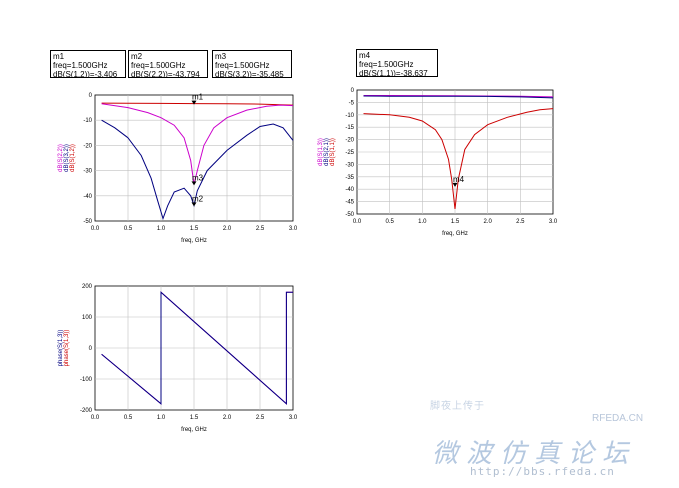  Describe the element at coordinates (457, 406) in the screenshot. I see `watermark-uploader: 脚夜上传于` at that location.